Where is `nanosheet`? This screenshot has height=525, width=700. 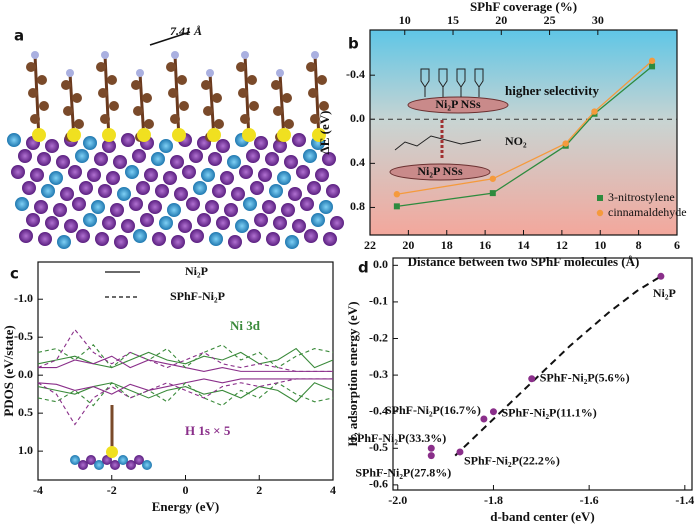 nanosheet is located at coordinates (440, 172).